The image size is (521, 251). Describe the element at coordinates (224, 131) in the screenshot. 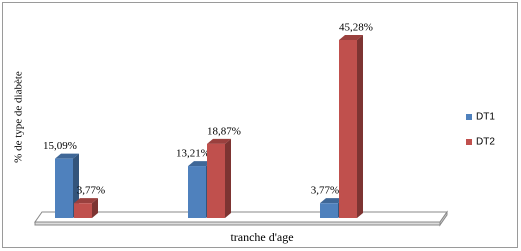

I see `value-label: 18,87%` at that location.